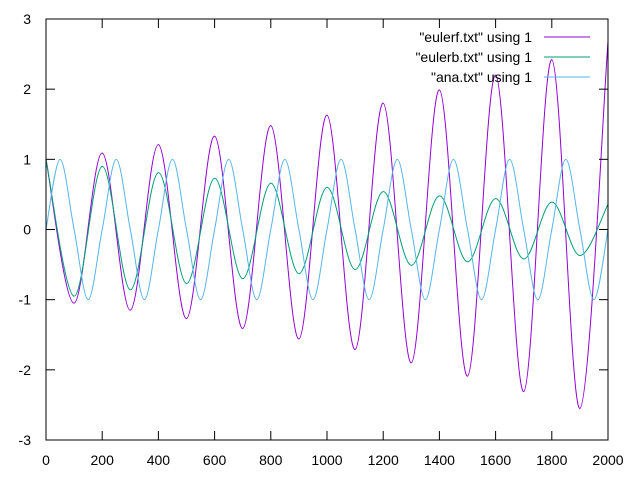  Describe the element at coordinates (25, 440) in the screenshot. I see `y-tick-label: -3` at that location.